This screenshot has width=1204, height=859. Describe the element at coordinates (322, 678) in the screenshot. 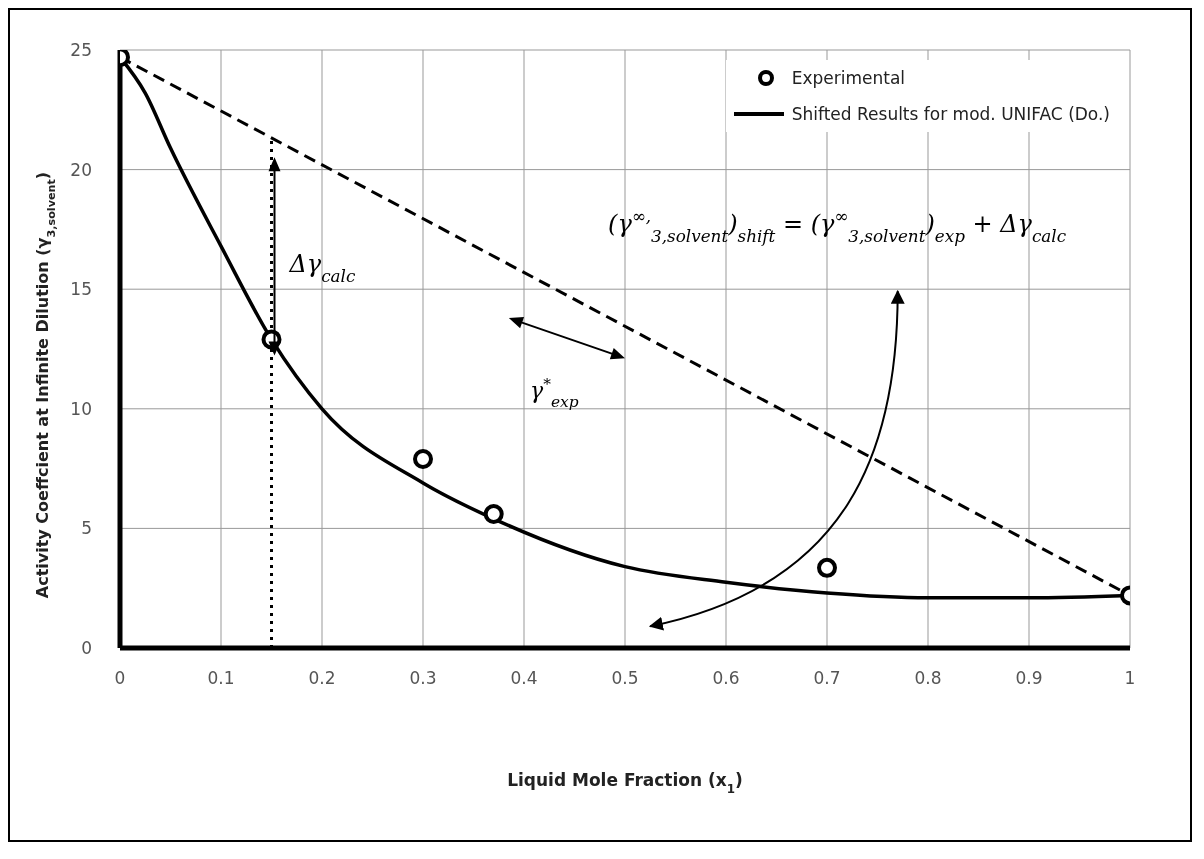

I see `x-tick-label: 0.2` at that location.